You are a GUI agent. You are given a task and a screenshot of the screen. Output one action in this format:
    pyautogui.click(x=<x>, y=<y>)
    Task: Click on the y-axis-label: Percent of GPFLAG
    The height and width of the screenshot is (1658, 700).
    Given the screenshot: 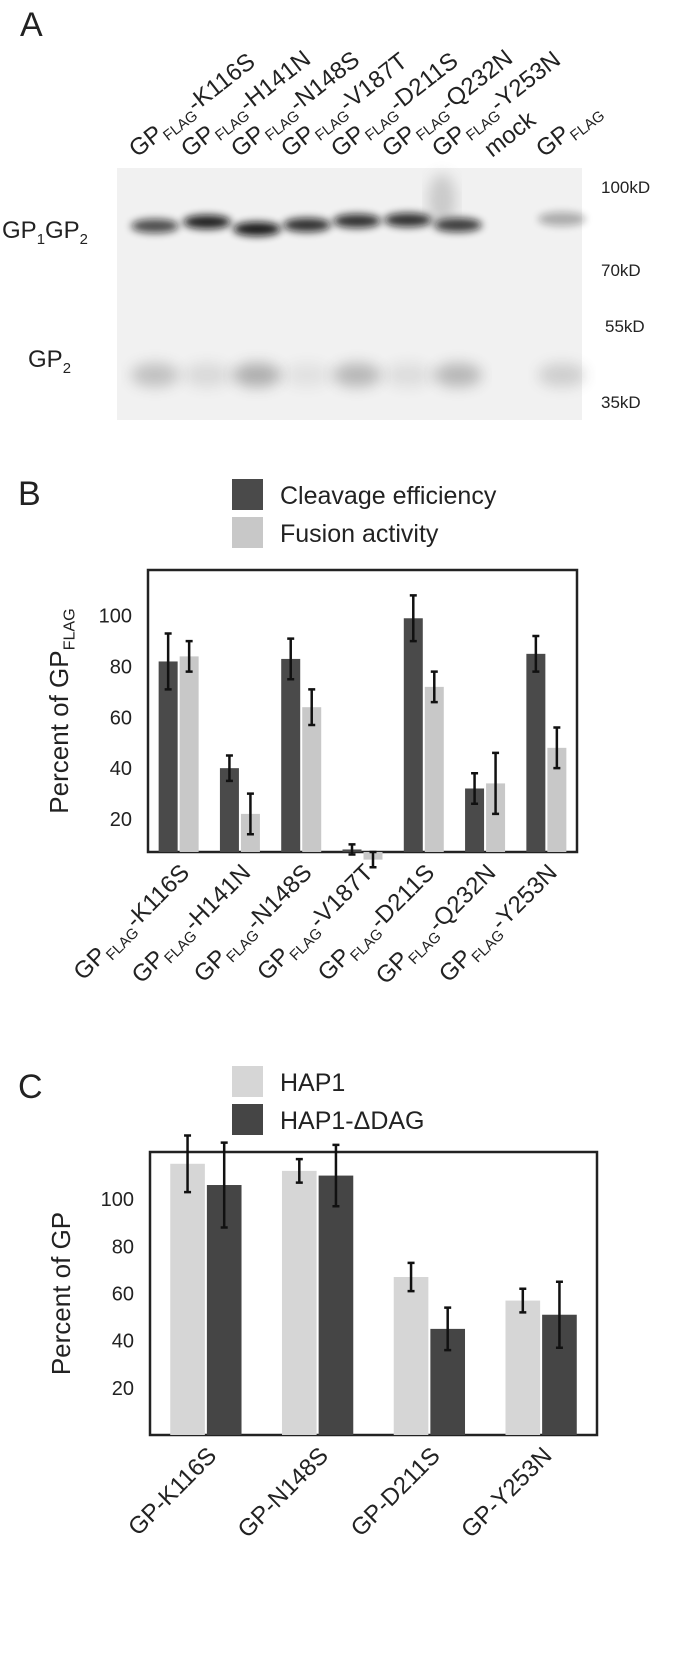 What is the action you would take?
    pyautogui.click(x=61, y=710)
    